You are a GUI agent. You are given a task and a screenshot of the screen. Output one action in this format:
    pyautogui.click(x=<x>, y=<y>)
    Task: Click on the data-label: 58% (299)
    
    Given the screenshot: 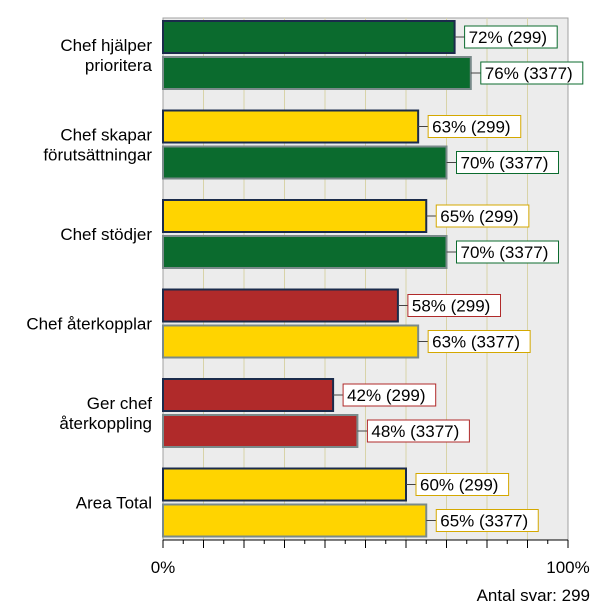 What is the action you would take?
    pyautogui.click(x=451, y=306)
    